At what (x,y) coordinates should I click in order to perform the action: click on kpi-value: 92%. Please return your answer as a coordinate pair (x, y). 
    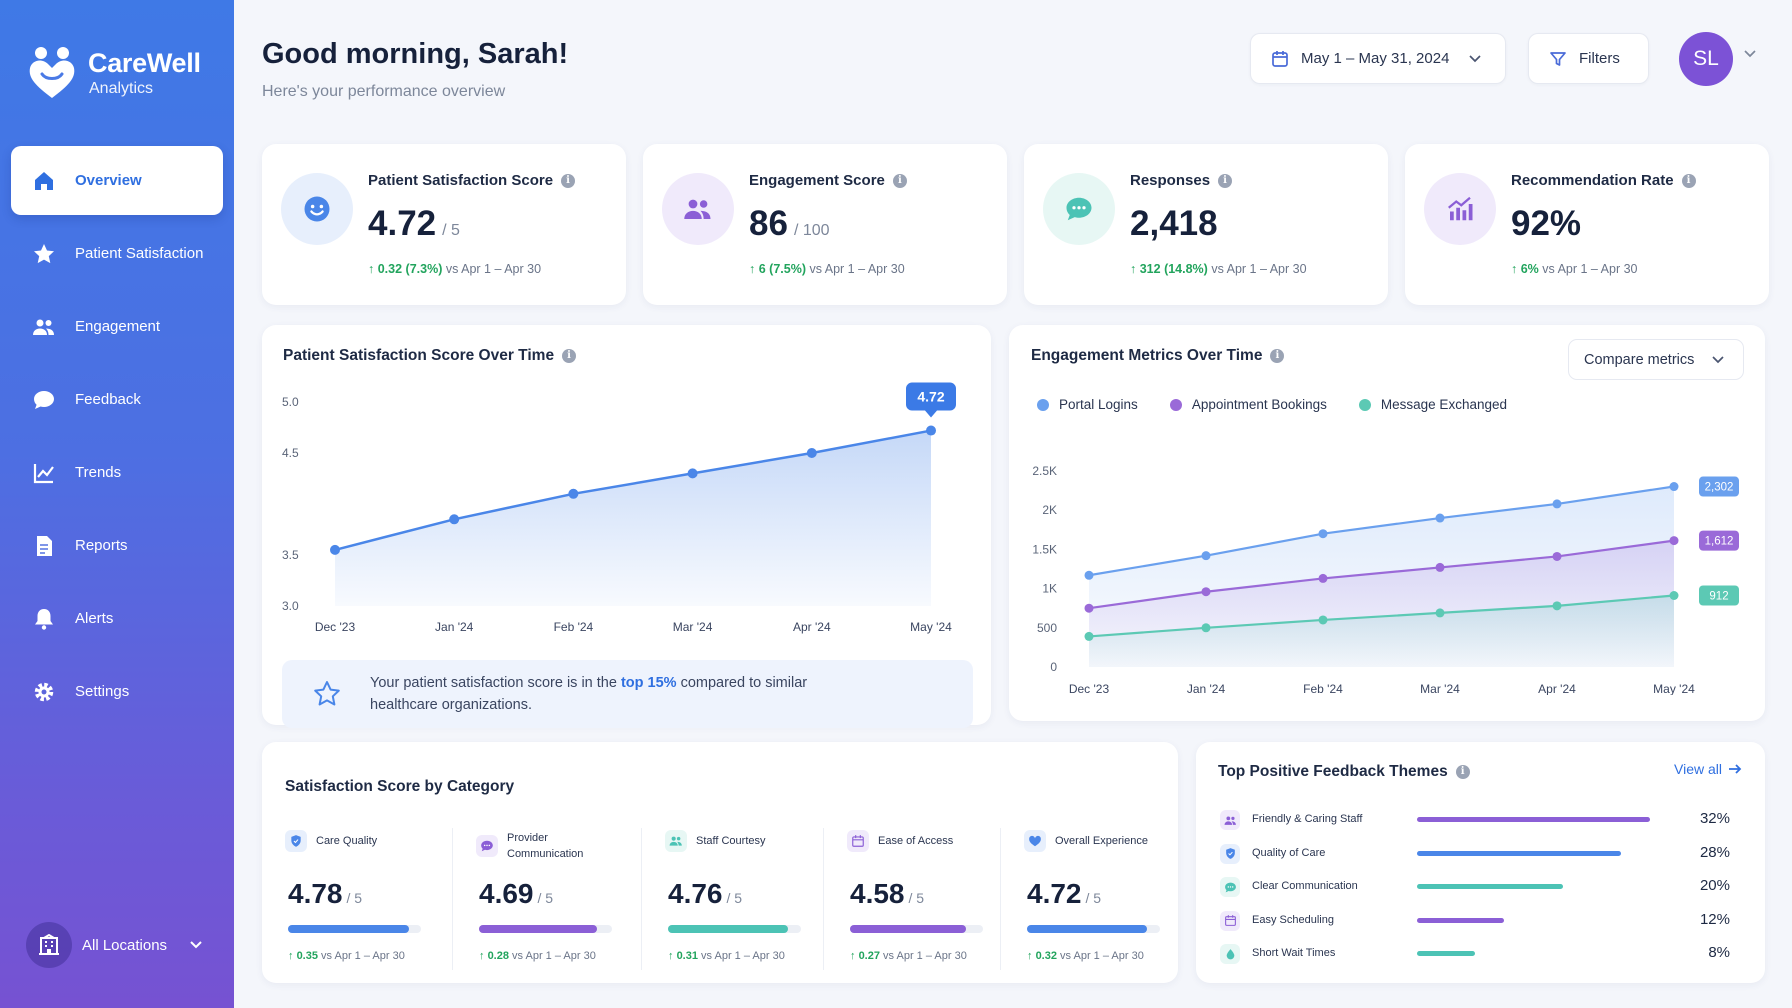
    Looking at the image, I should click on (1546, 223).